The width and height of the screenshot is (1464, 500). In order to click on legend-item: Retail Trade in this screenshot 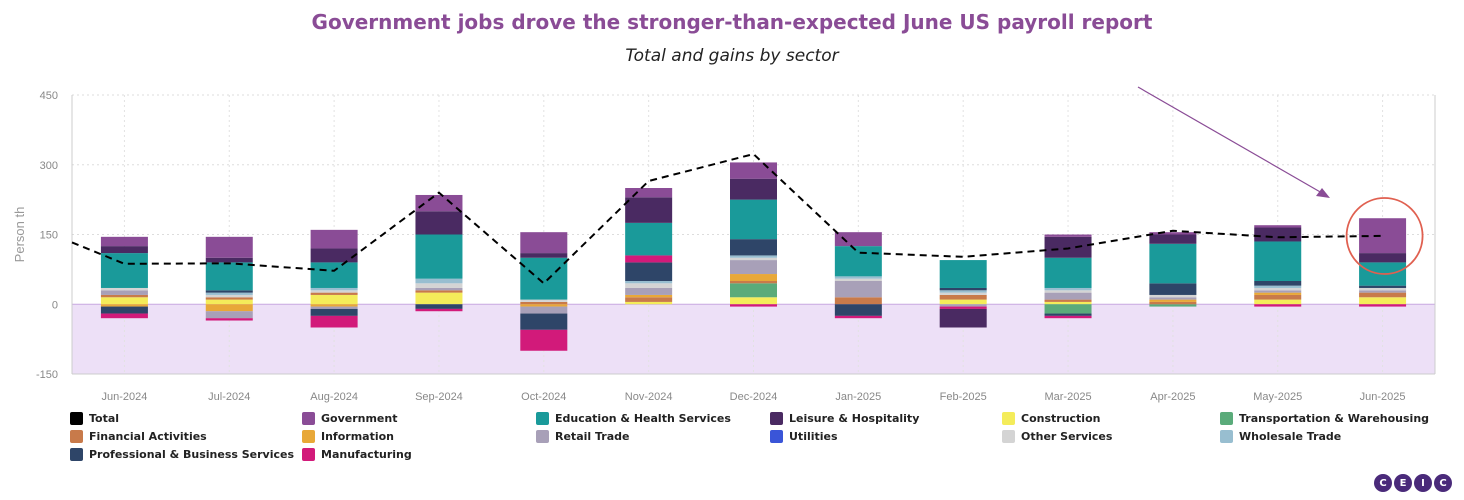, I will do `click(582, 436)`.